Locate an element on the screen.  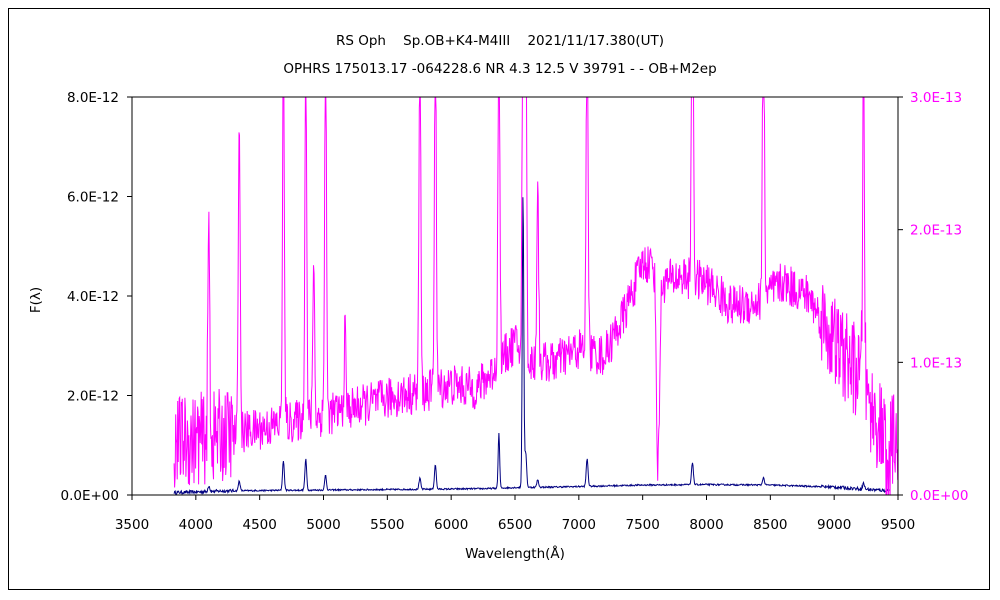
y-right-tick-label: 1.0E-13 is located at coordinates (936, 363).